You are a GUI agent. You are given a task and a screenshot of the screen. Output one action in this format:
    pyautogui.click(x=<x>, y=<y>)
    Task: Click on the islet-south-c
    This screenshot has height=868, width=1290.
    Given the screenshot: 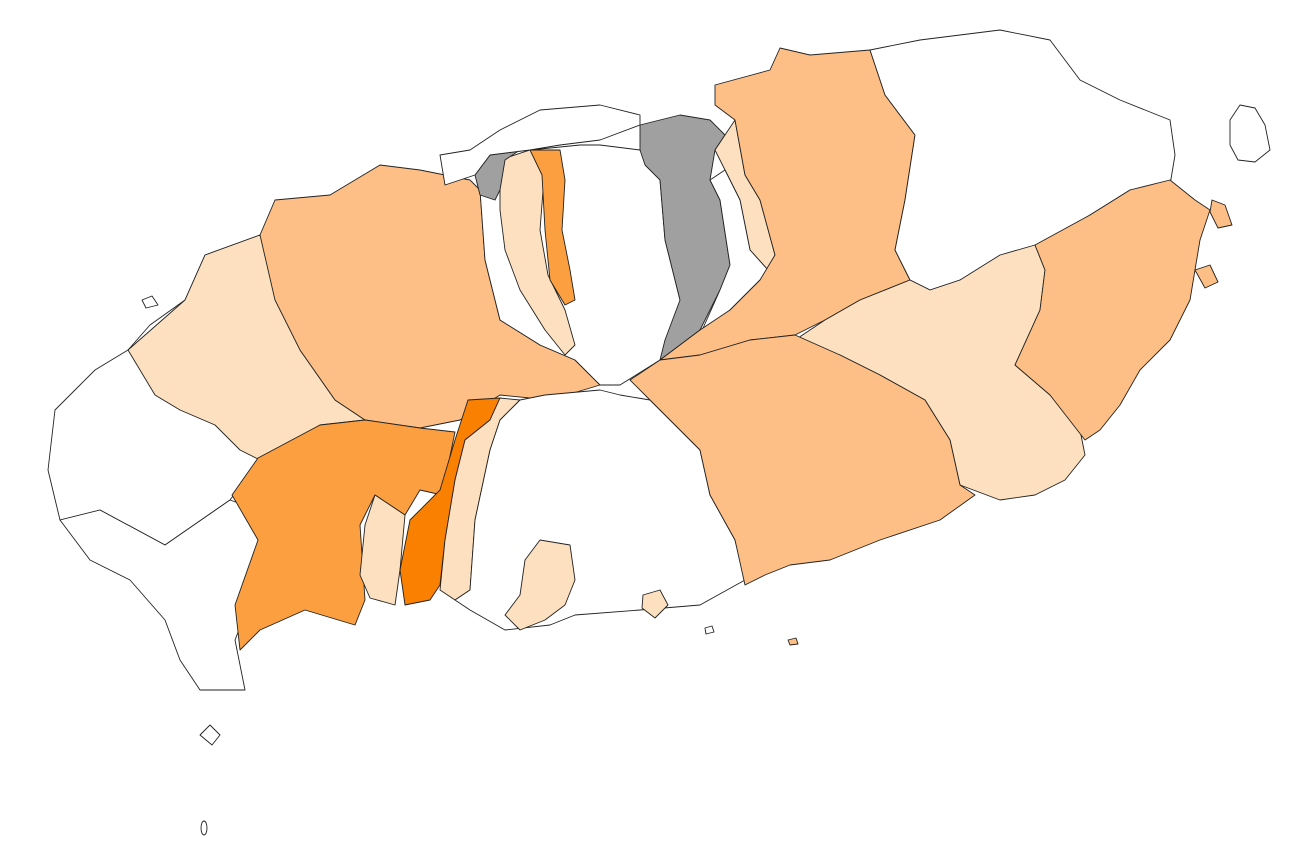 What is the action you would take?
    pyautogui.click(x=709, y=630)
    